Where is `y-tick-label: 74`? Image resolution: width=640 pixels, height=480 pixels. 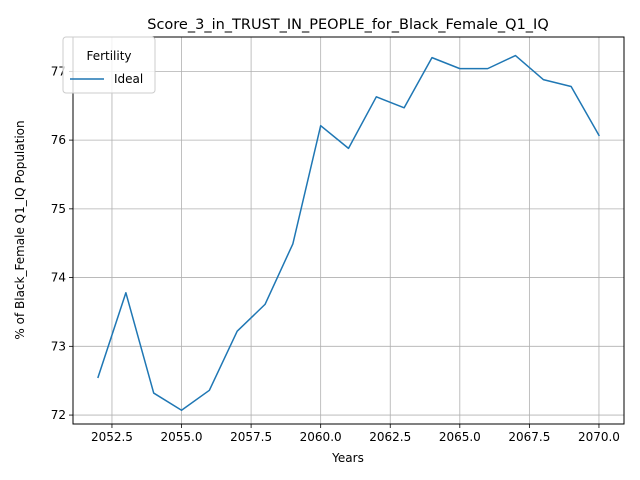
y-tick-label: 74 is located at coordinates (58, 278).